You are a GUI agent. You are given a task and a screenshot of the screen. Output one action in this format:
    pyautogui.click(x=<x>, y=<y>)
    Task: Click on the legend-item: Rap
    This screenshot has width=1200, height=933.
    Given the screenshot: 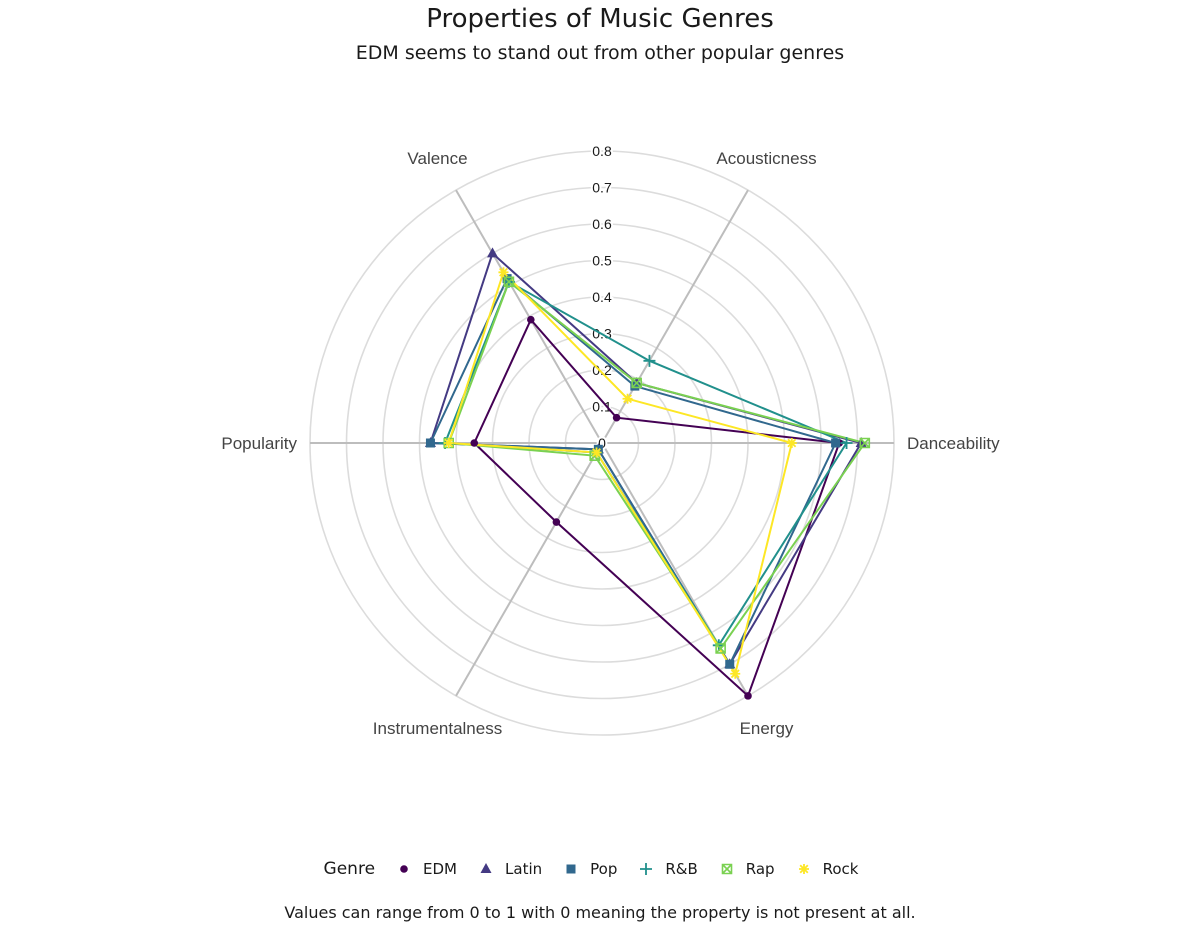 What is the action you would take?
    pyautogui.click(x=745, y=869)
    